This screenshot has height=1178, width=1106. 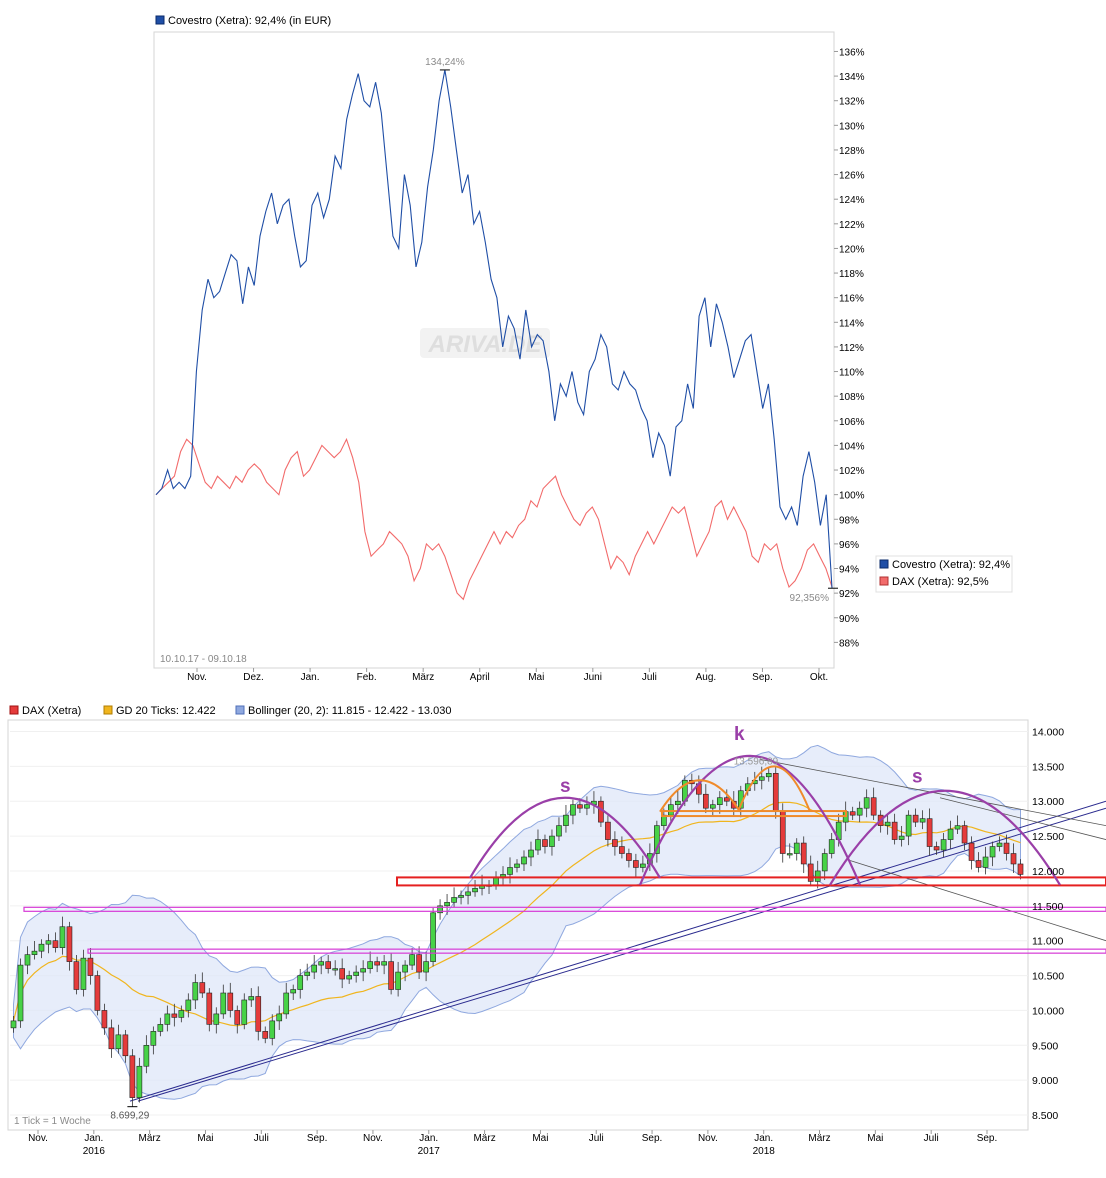 I want to click on bollinger-swatch, so click(x=240, y=710).